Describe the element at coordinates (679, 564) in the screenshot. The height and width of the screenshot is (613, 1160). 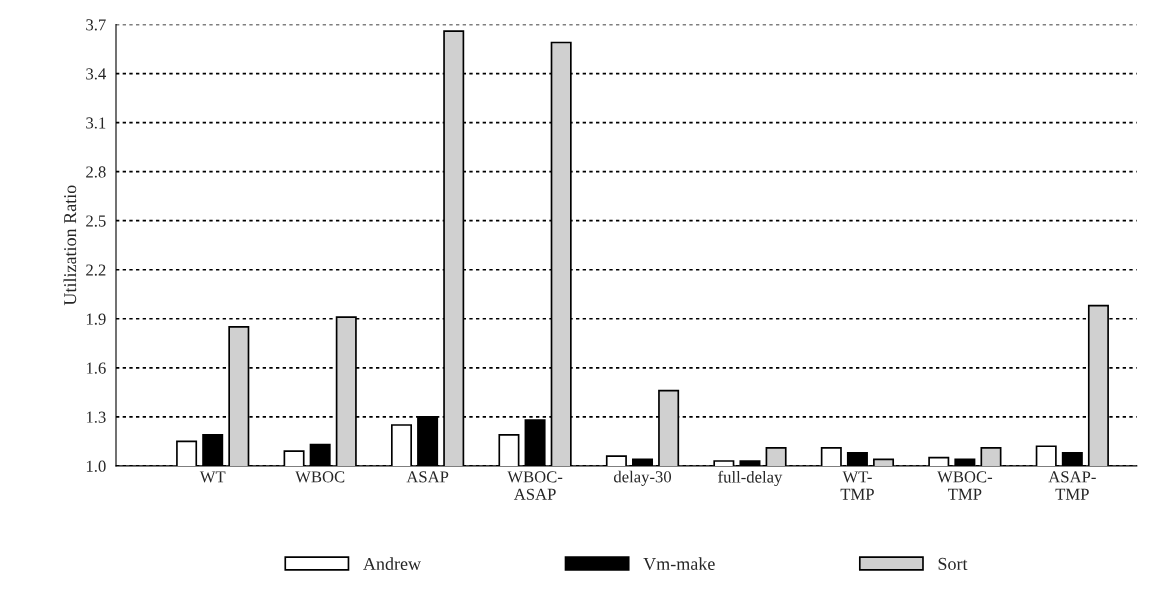
I see `legend-label: Vm-make` at that location.